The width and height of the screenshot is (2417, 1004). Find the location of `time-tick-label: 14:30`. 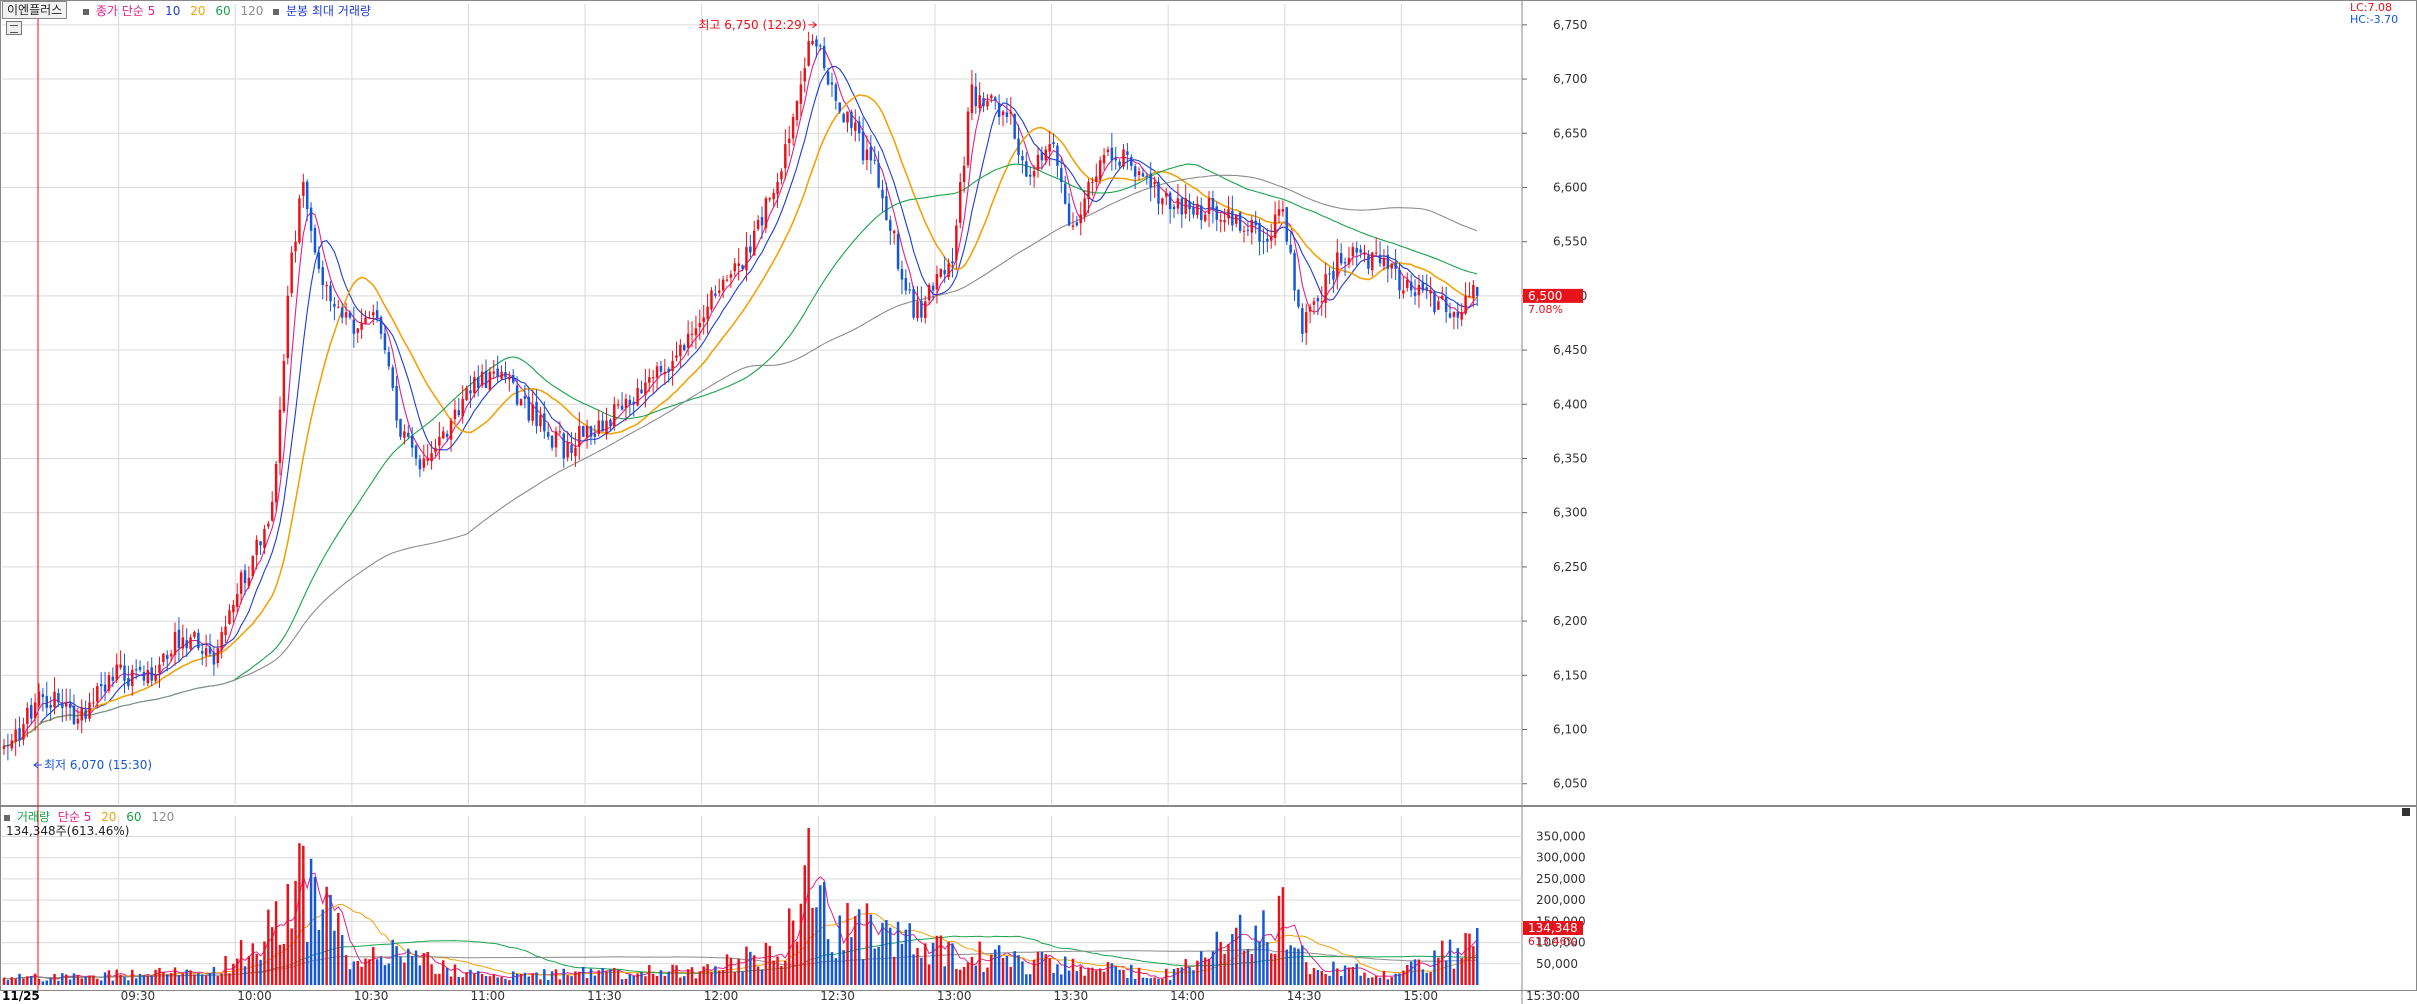

time-tick-label: 14:30 is located at coordinates (1304, 996).